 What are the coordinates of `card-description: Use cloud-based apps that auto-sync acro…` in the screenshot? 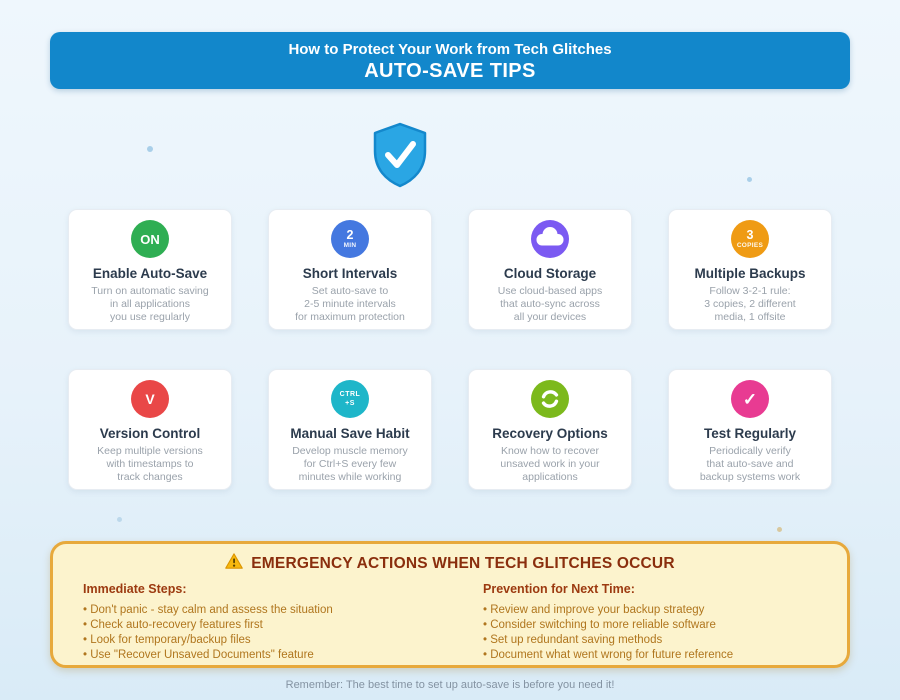 It's located at (550, 304).